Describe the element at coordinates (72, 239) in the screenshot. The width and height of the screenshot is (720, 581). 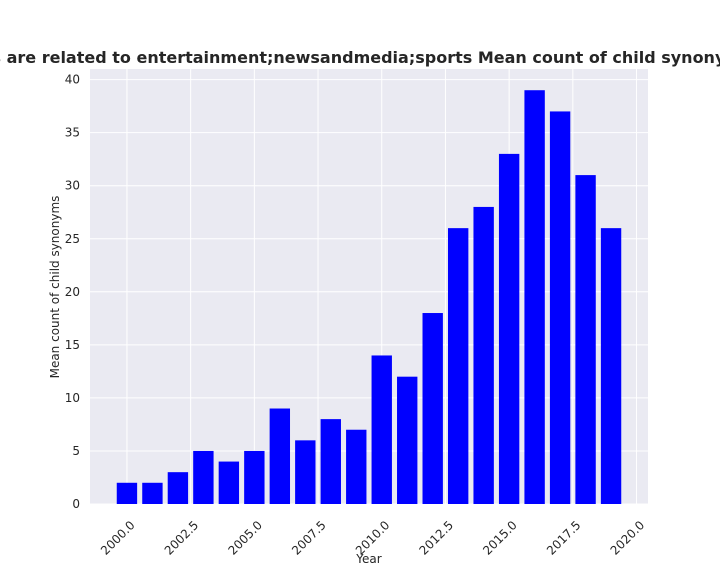
I see `y-tick-label: 25` at that location.